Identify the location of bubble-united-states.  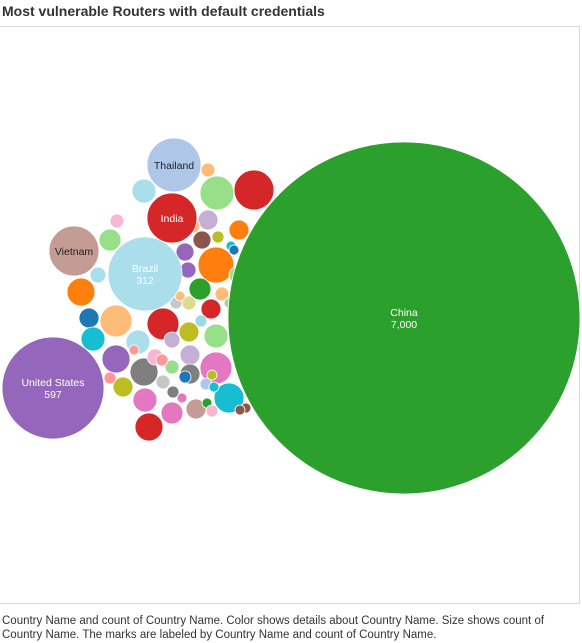
(53, 388).